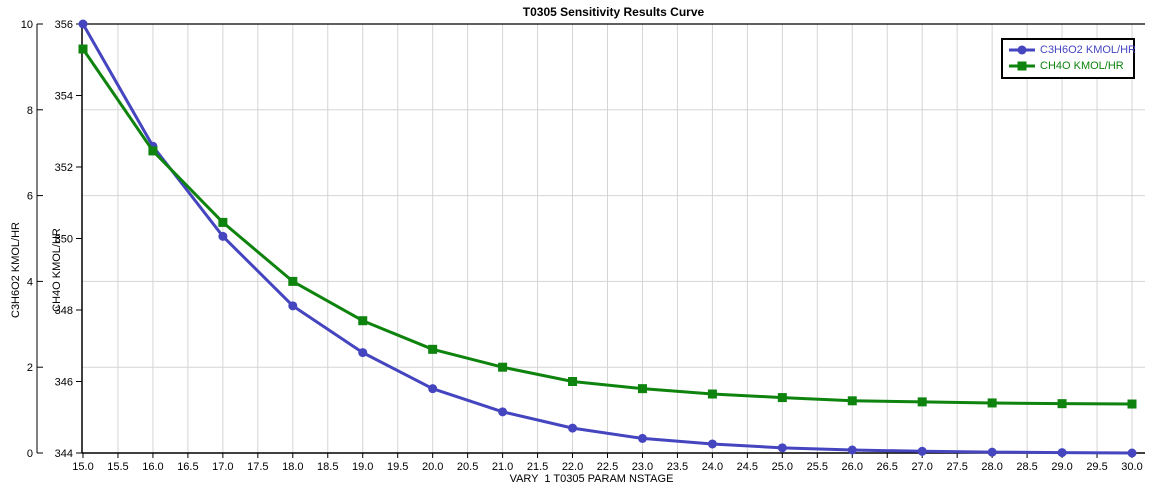  Describe the element at coordinates (712, 467) in the screenshot. I see `x-tick-label: 24.0` at that location.